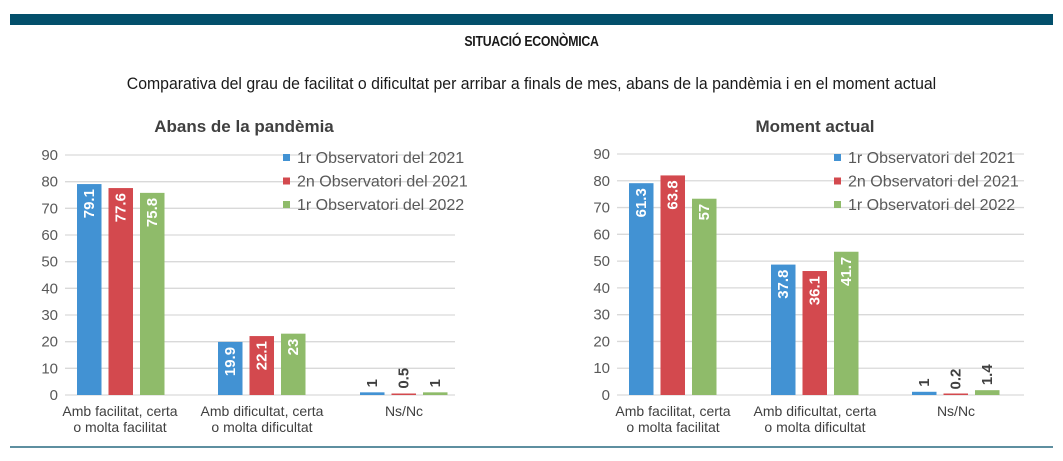  Describe the element at coordinates (641, 202) in the screenshot. I see `data-label: 61.3` at that location.